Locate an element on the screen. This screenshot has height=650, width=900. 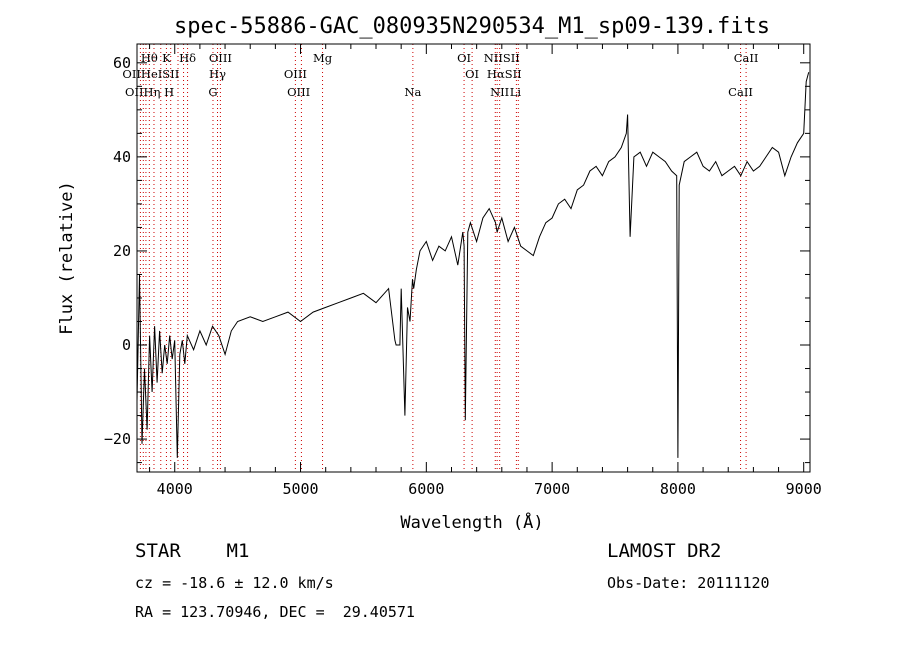
coordinates: RA = 123.70946, DEC = 29.40571 is located at coordinates (275, 612).